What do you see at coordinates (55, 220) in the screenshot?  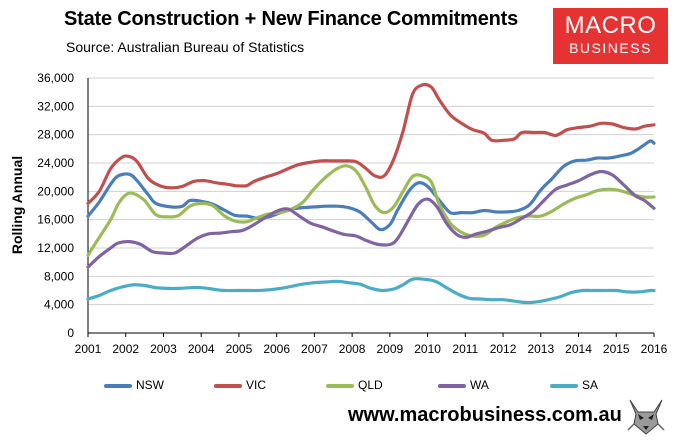 I see `y-tick-label: 16,000` at bounding box center [55, 220].